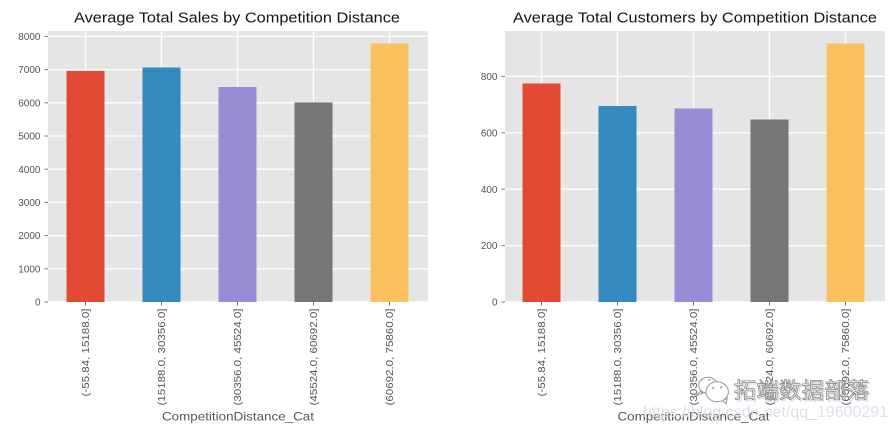 This screenshot has height=429, width=895. I want to click on svg-text:https://blog.csdn.net/qq_19600: https://blog.csdn.net/qq_19600291, so click(765, 412).